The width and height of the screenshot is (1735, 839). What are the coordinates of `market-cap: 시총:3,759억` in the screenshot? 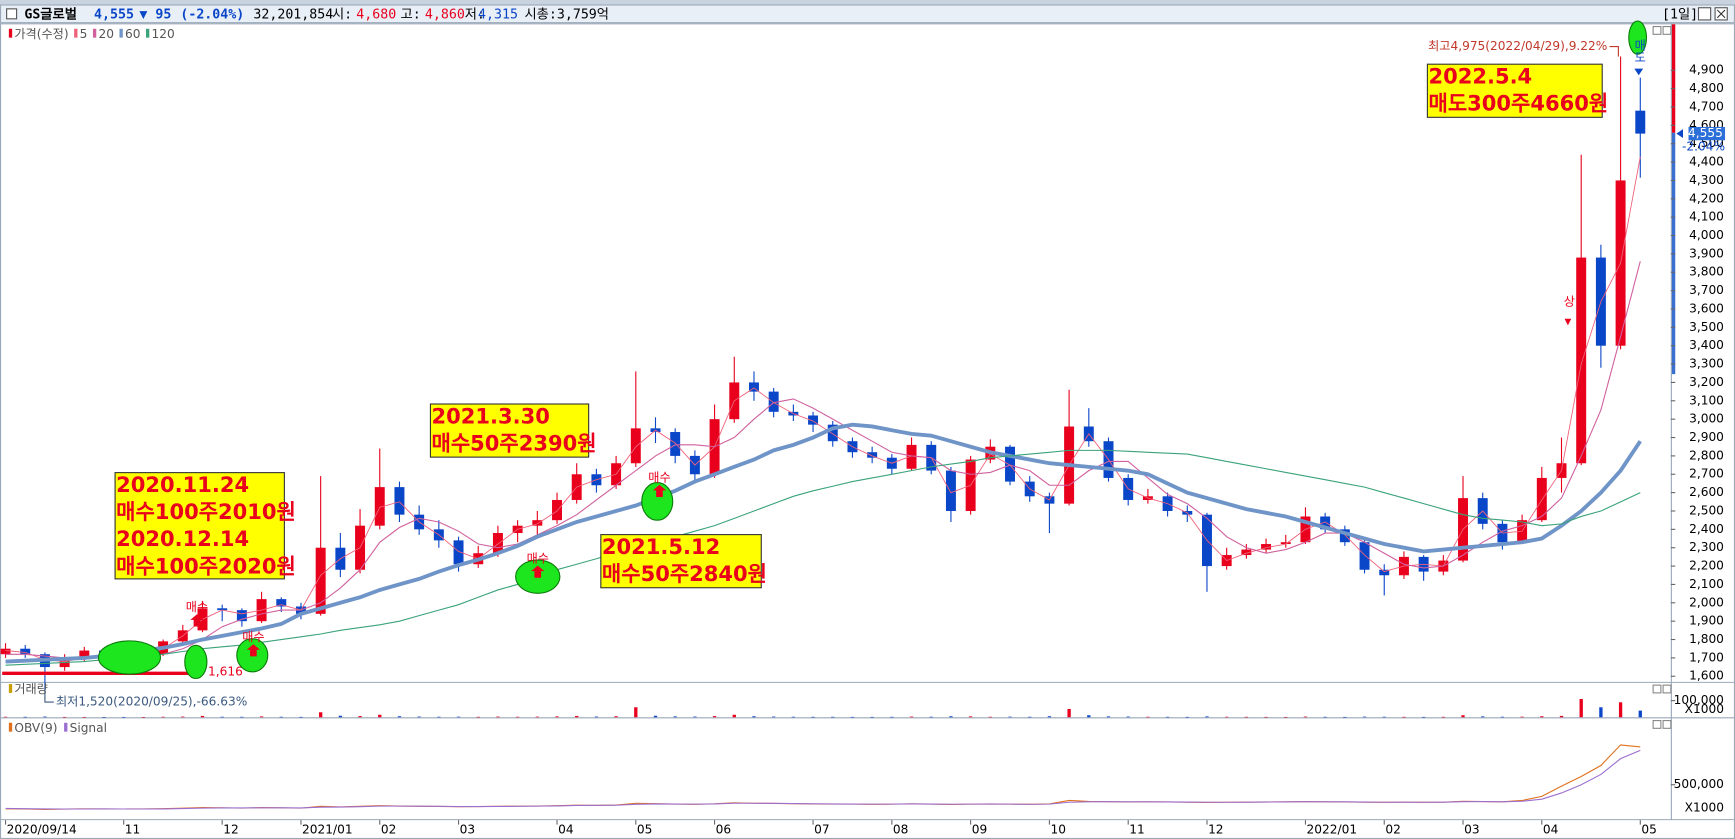 It's located at (566, 14).